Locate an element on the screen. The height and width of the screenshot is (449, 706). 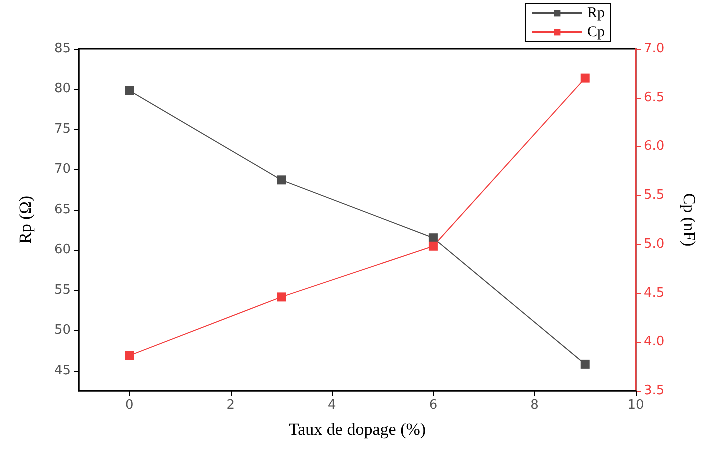
x-tick-label: 0 is located at coordinates (129, 405).